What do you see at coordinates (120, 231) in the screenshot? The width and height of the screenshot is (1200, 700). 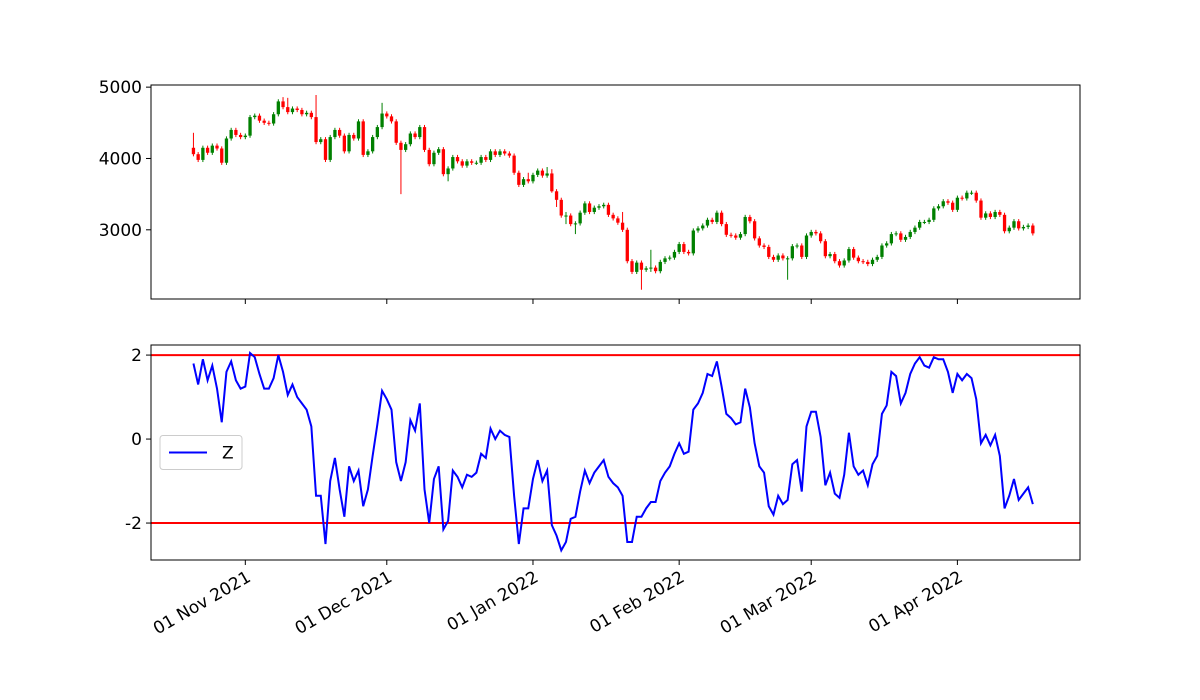 I see `y-tick-label: 3000` at bounding box center [120, 231].